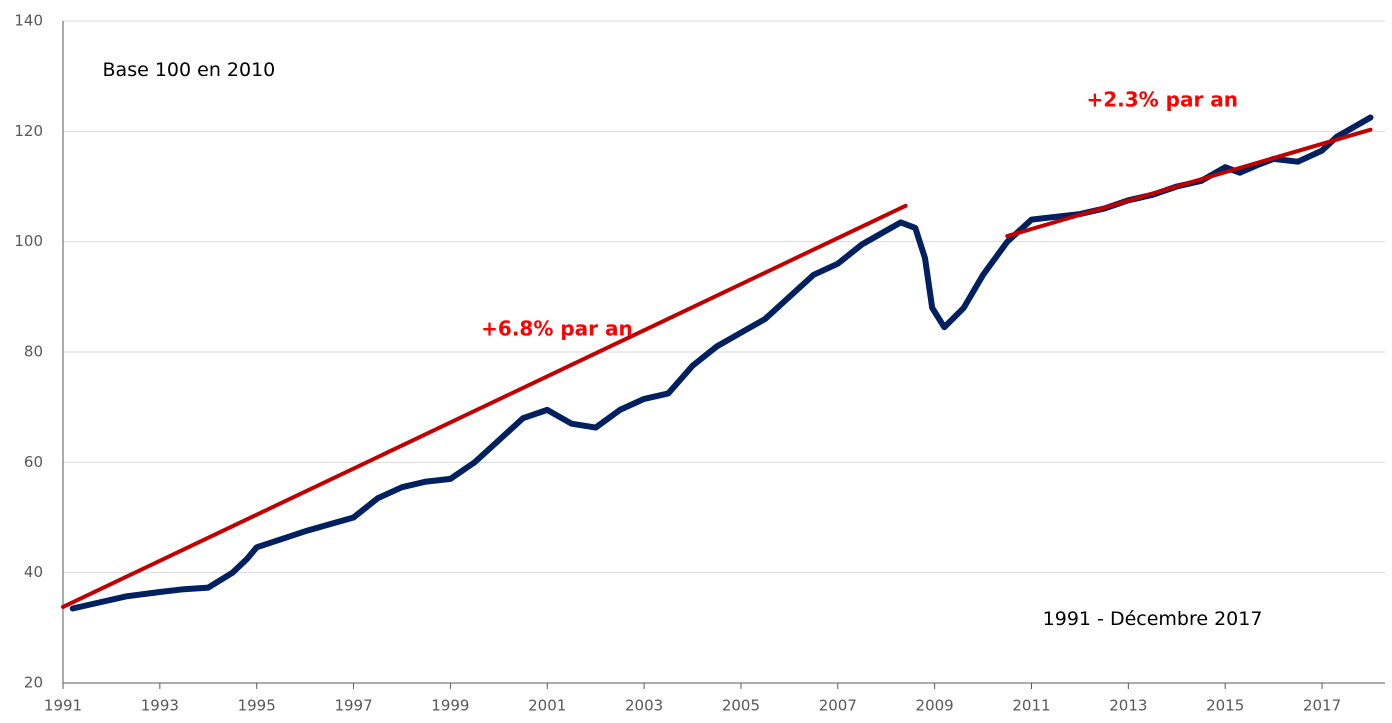 The image size is (1392, 723). I want to click on x-tick-label: 1991, so click(63, 706).